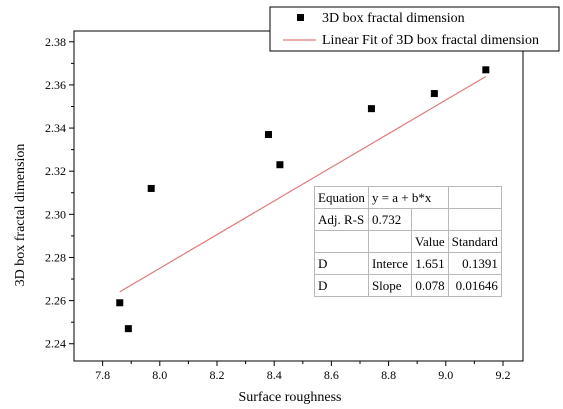 The width and height of the screenshot is (563, 409). Describe the element at coordinates (20, 215) in the screenshot. I see `y-axis-label: 3D box fractal dimension` at that location.